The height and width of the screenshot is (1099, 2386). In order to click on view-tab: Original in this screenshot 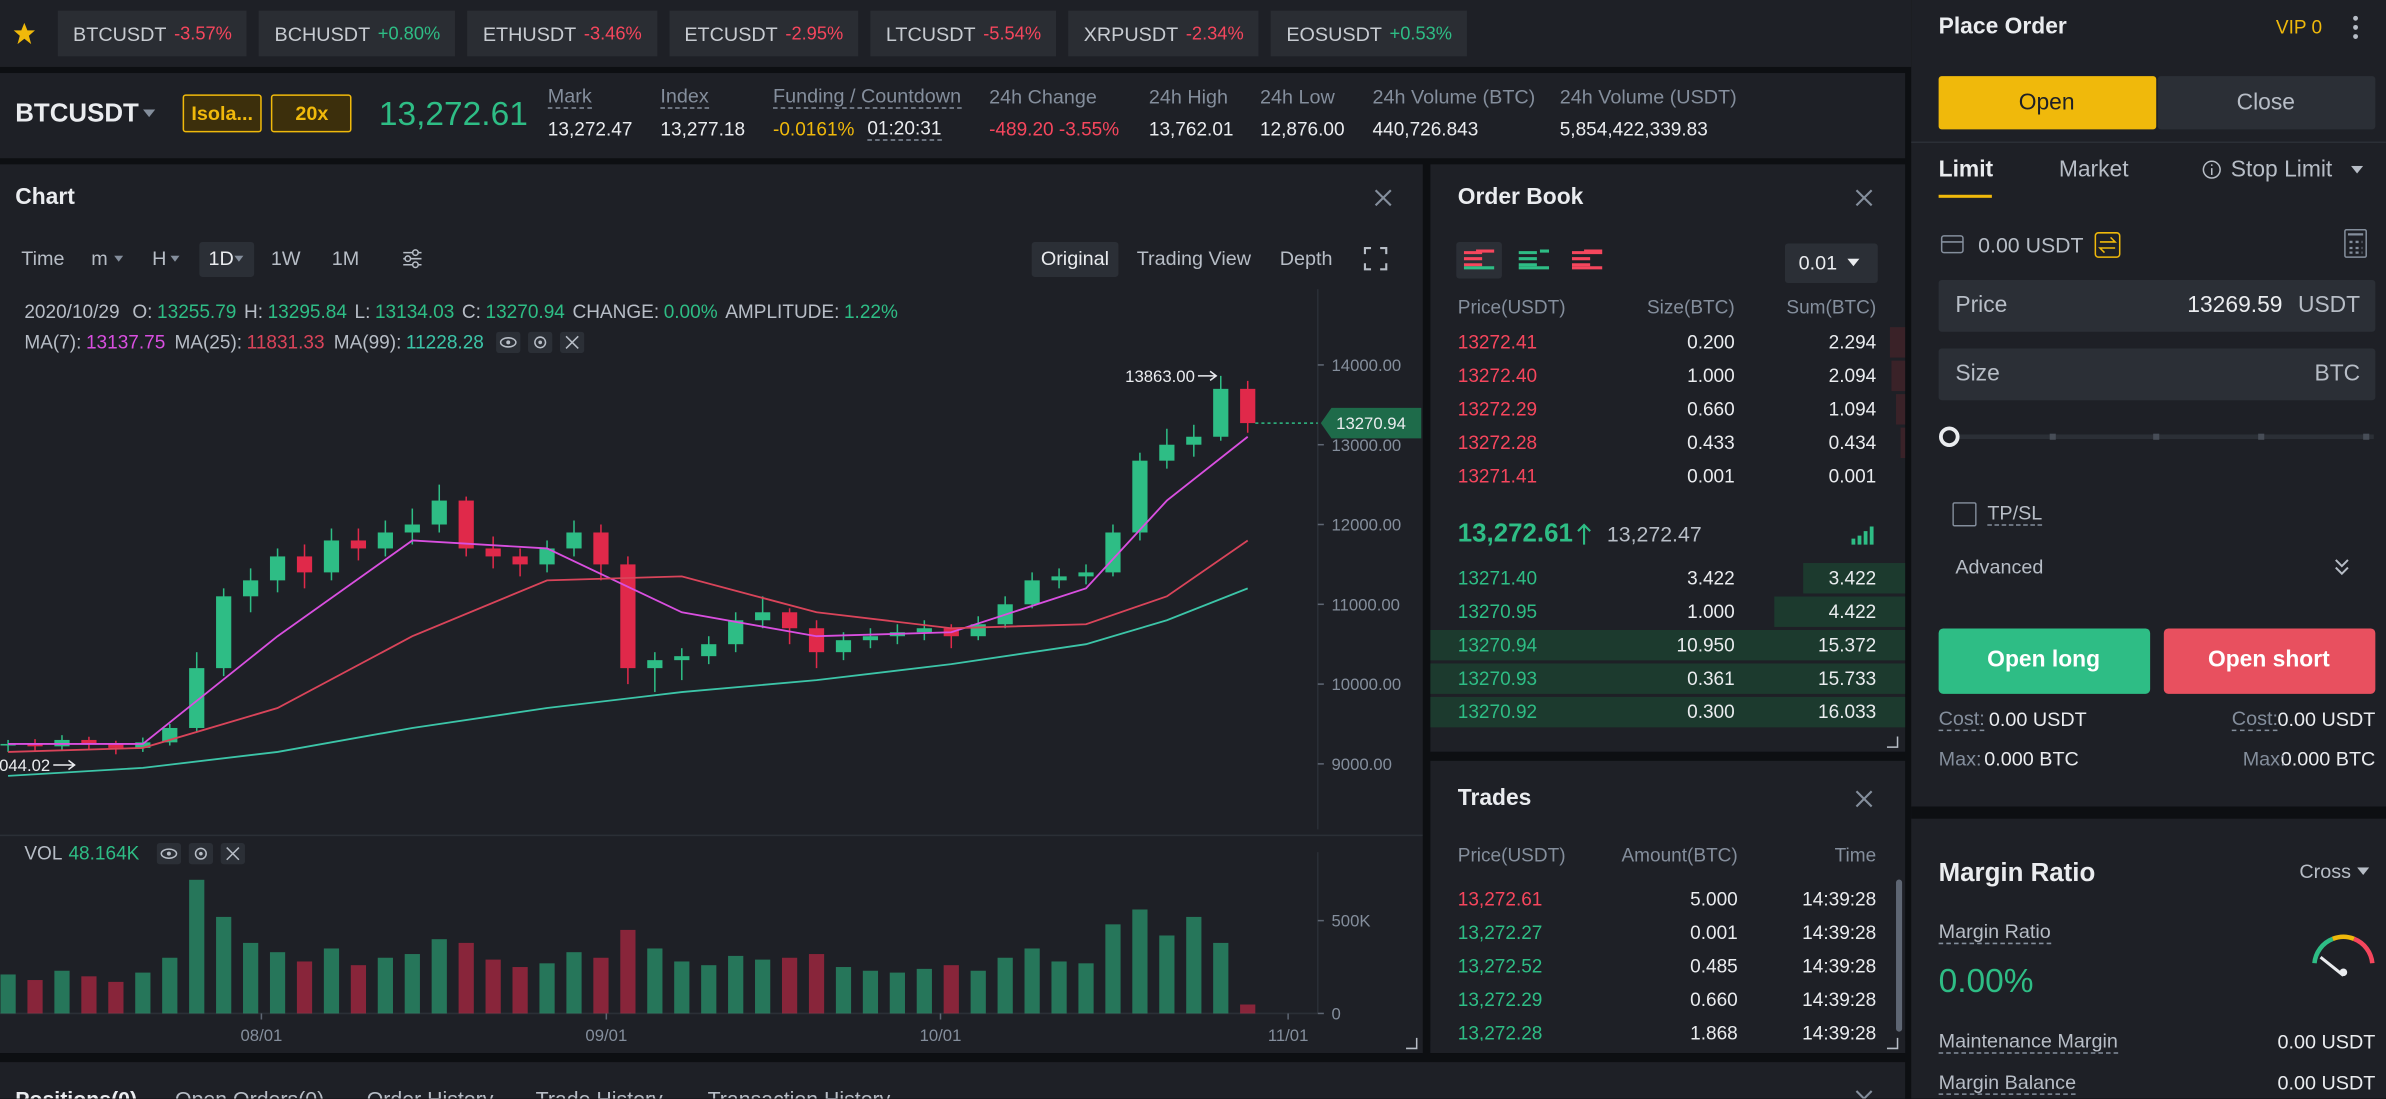, I will do `click(1074, 258)`.